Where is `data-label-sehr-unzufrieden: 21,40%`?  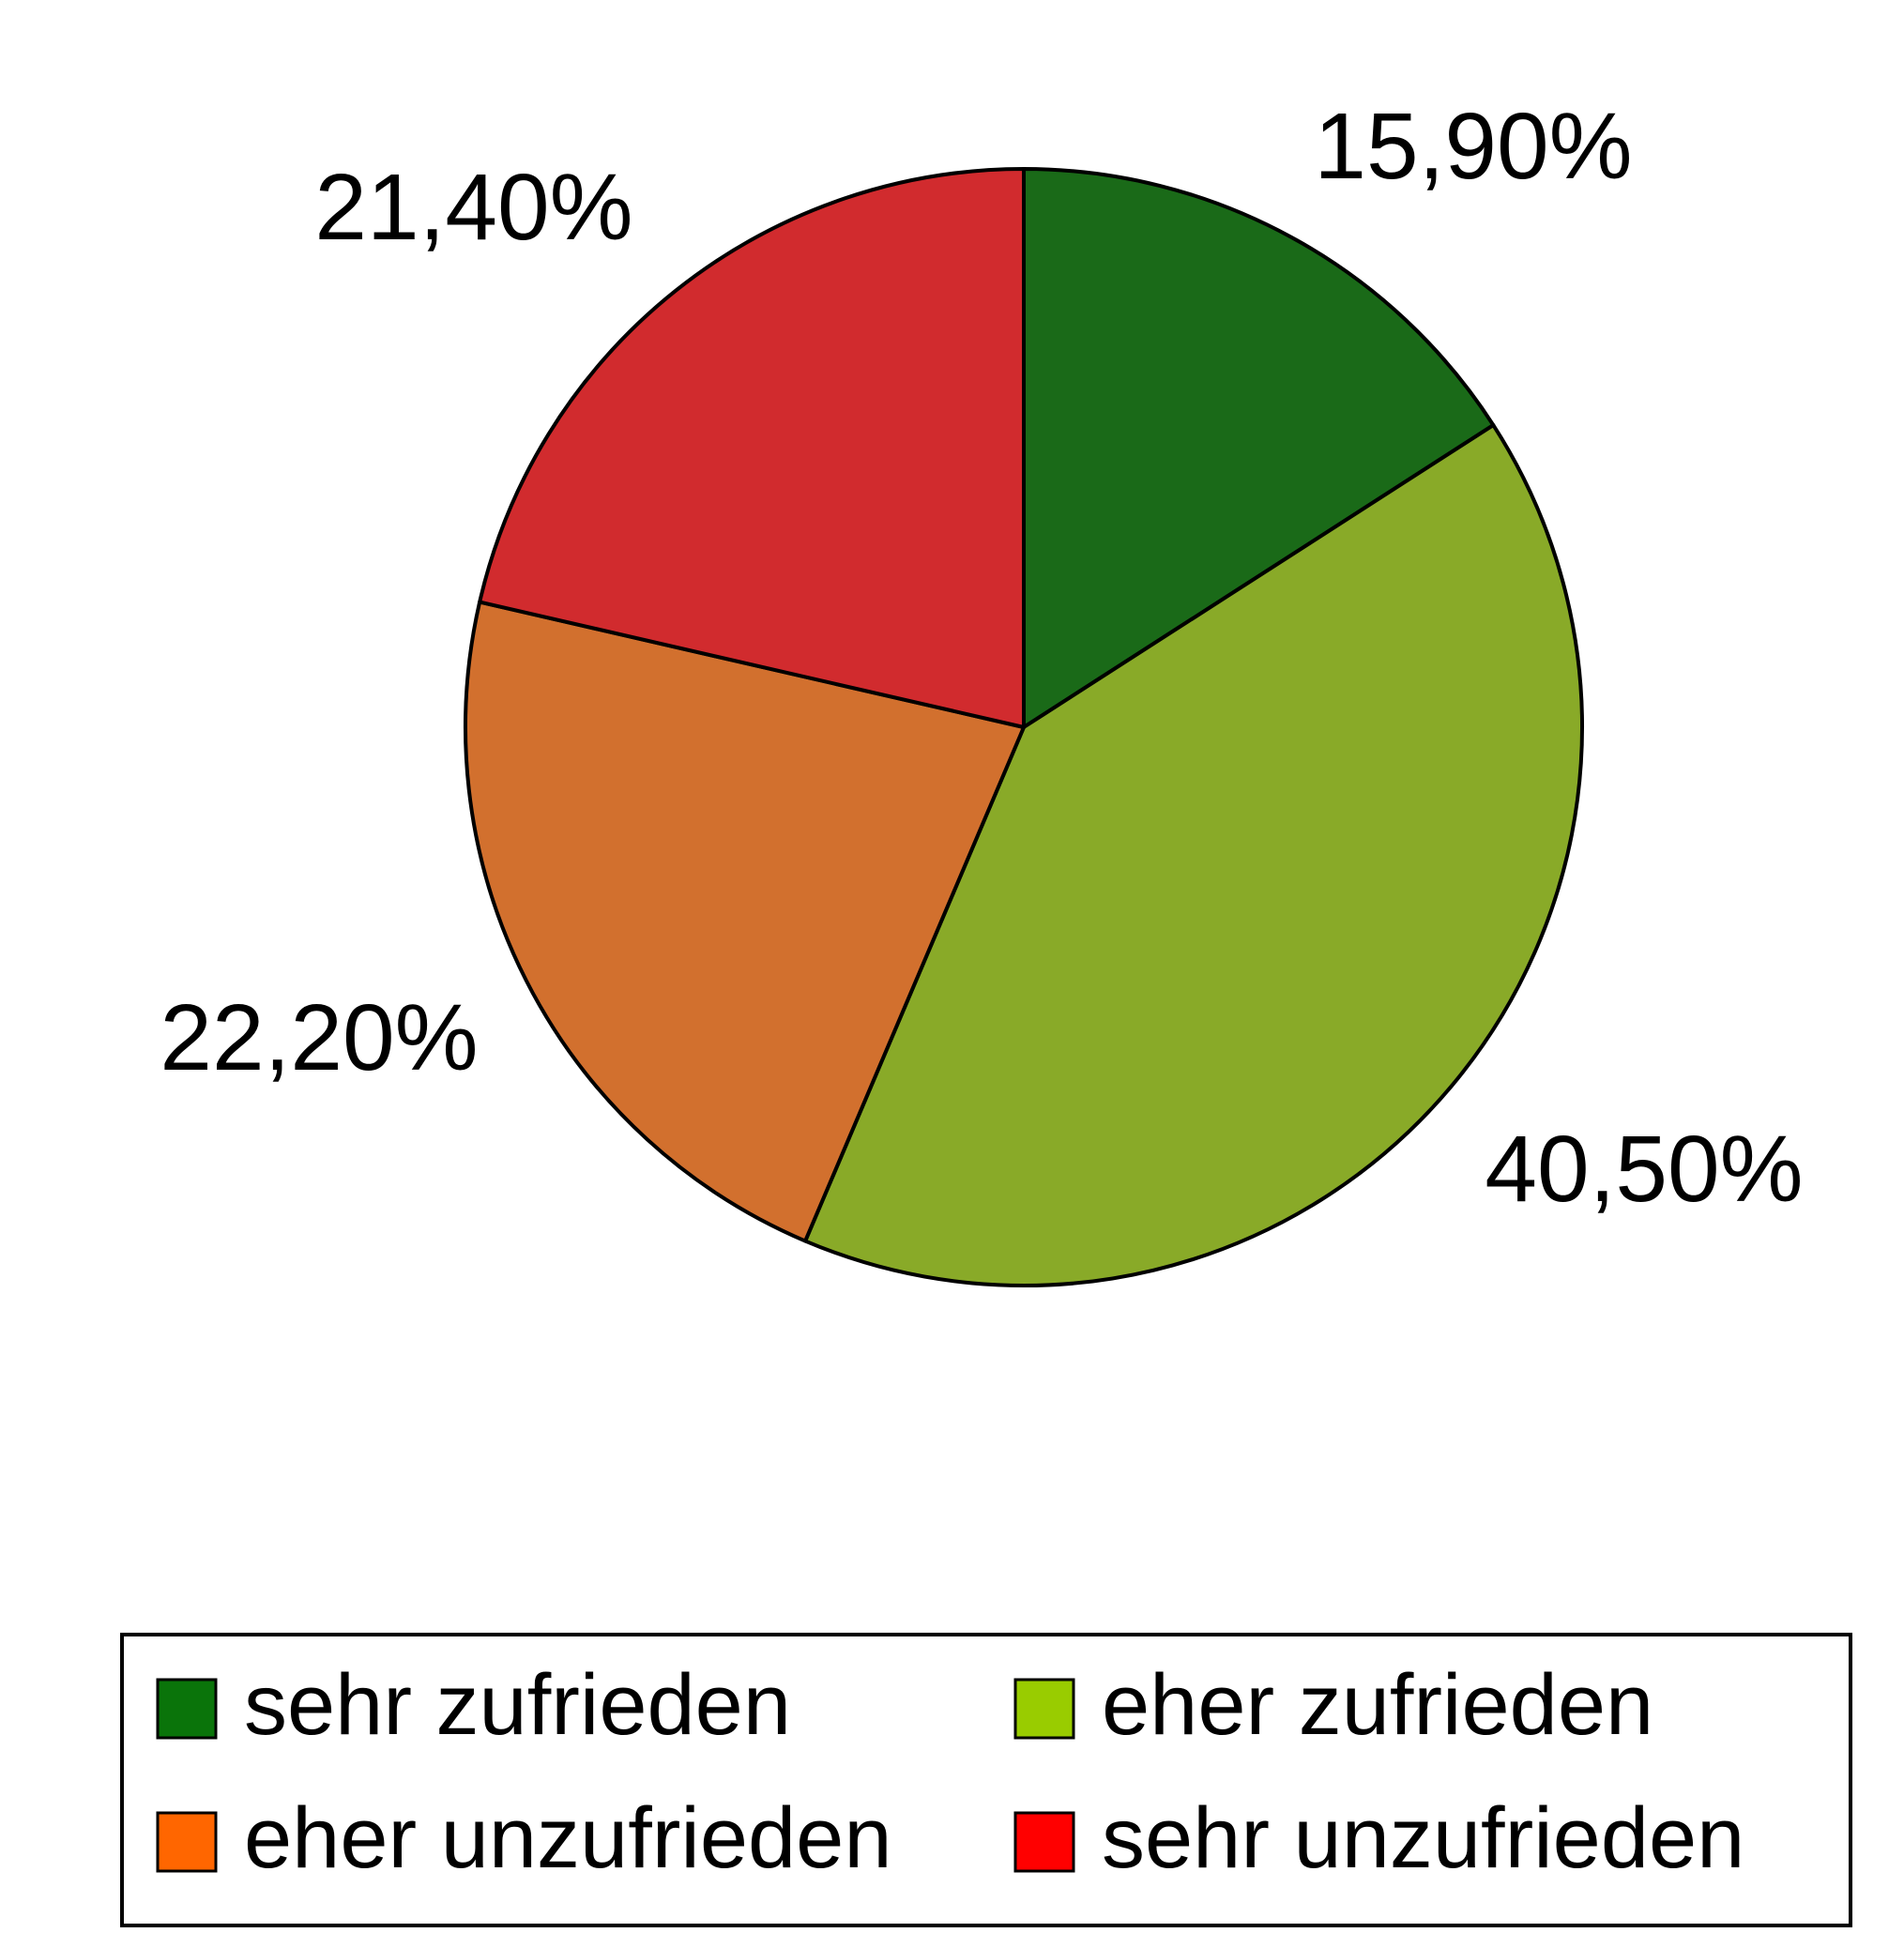
data-label-sehr-unzufrieden: 21,40% is located at coordinates (473, 208).